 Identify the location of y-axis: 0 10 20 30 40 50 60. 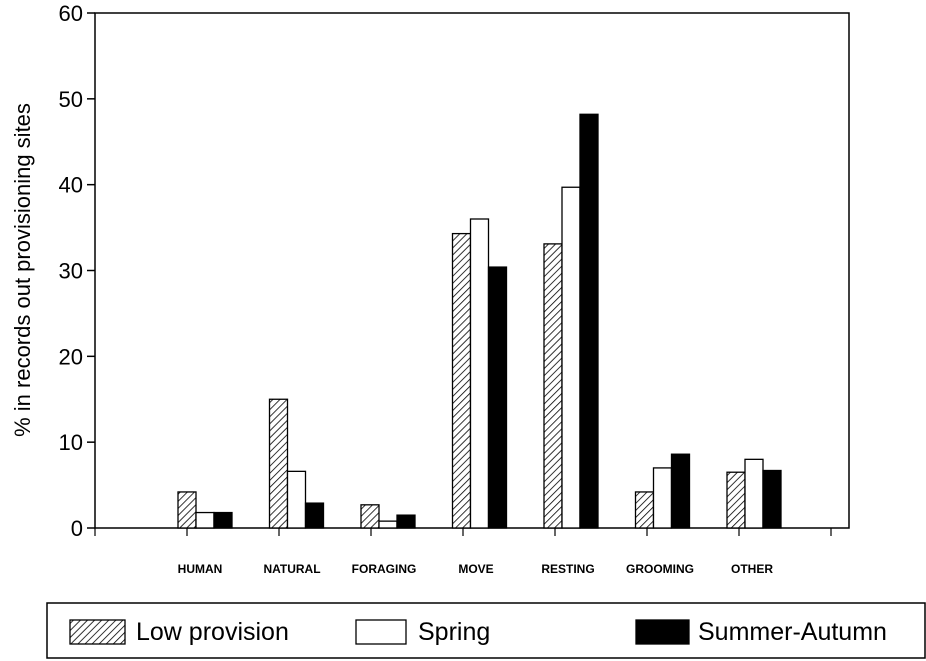
(77, 271).